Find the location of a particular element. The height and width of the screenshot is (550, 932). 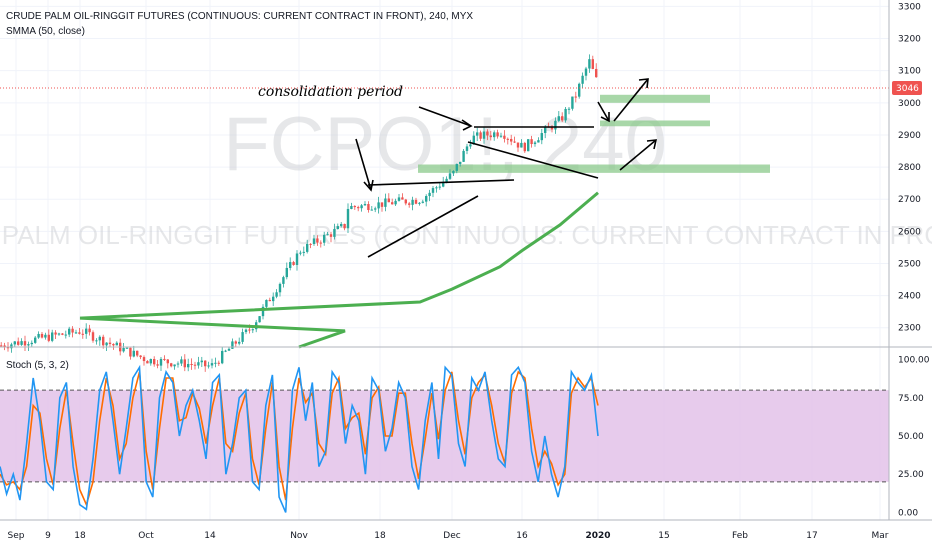

support-zones is located at coordinates (594, 133).